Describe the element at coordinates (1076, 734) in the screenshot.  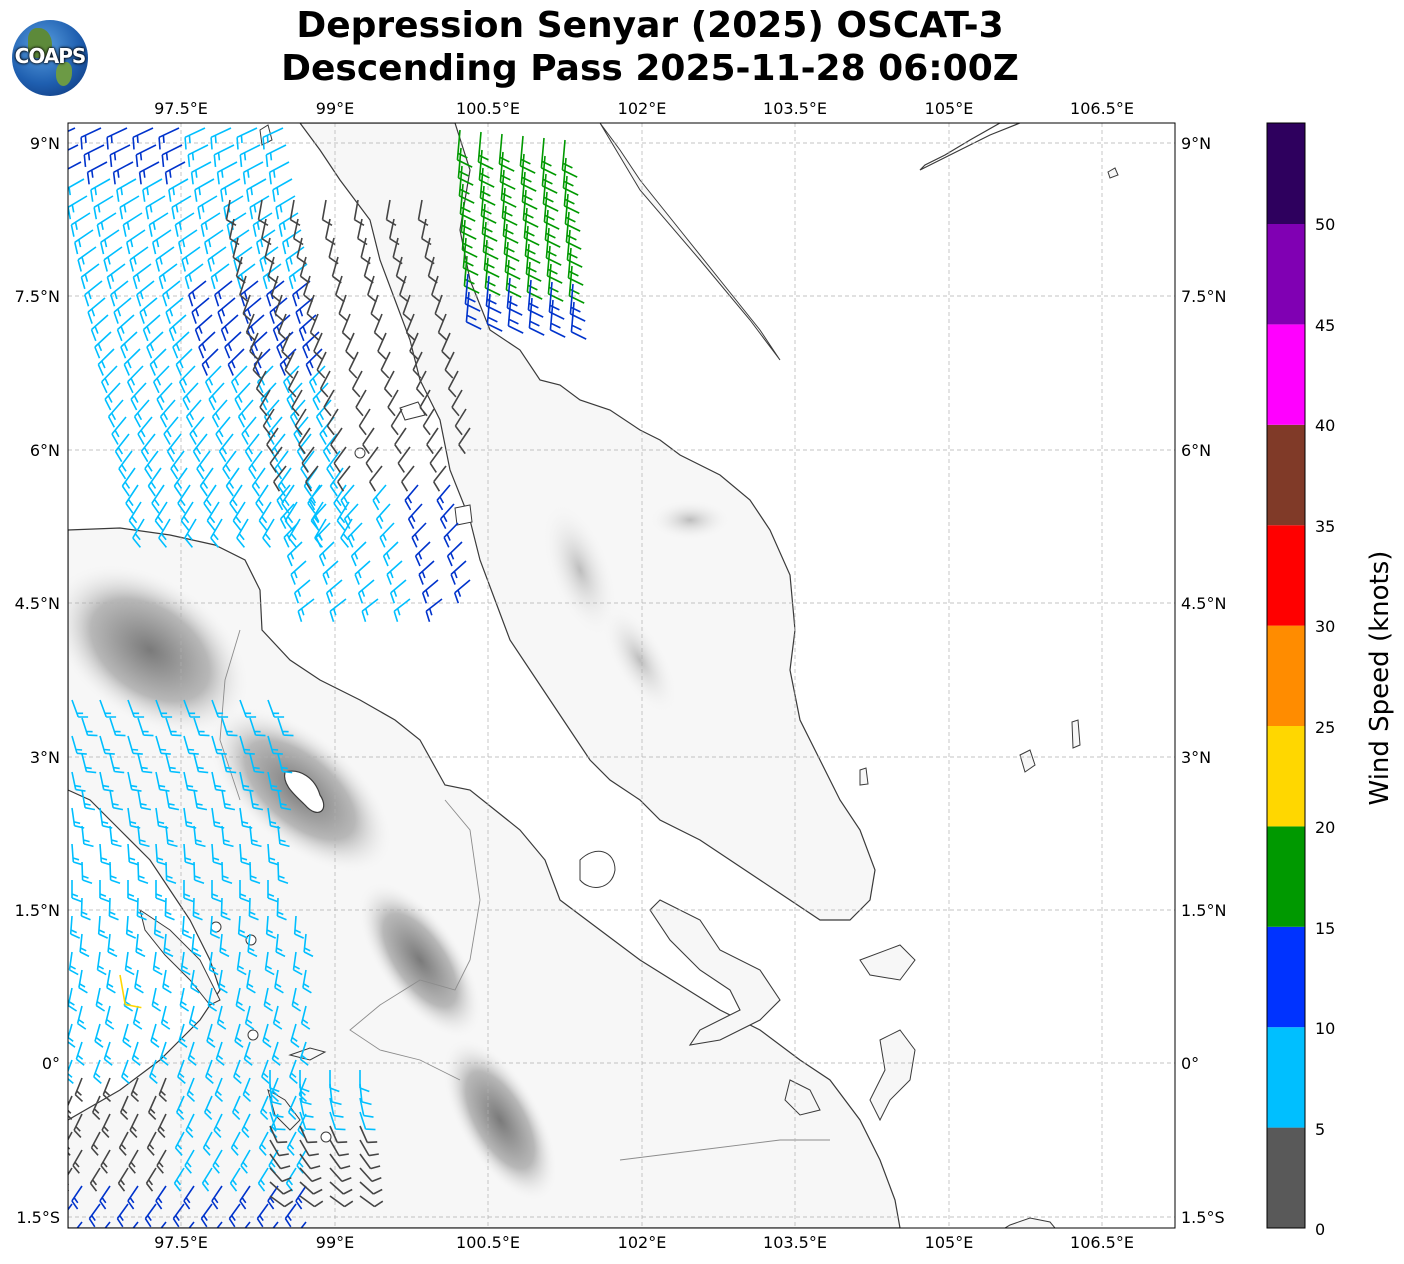
I see `island` at that location.